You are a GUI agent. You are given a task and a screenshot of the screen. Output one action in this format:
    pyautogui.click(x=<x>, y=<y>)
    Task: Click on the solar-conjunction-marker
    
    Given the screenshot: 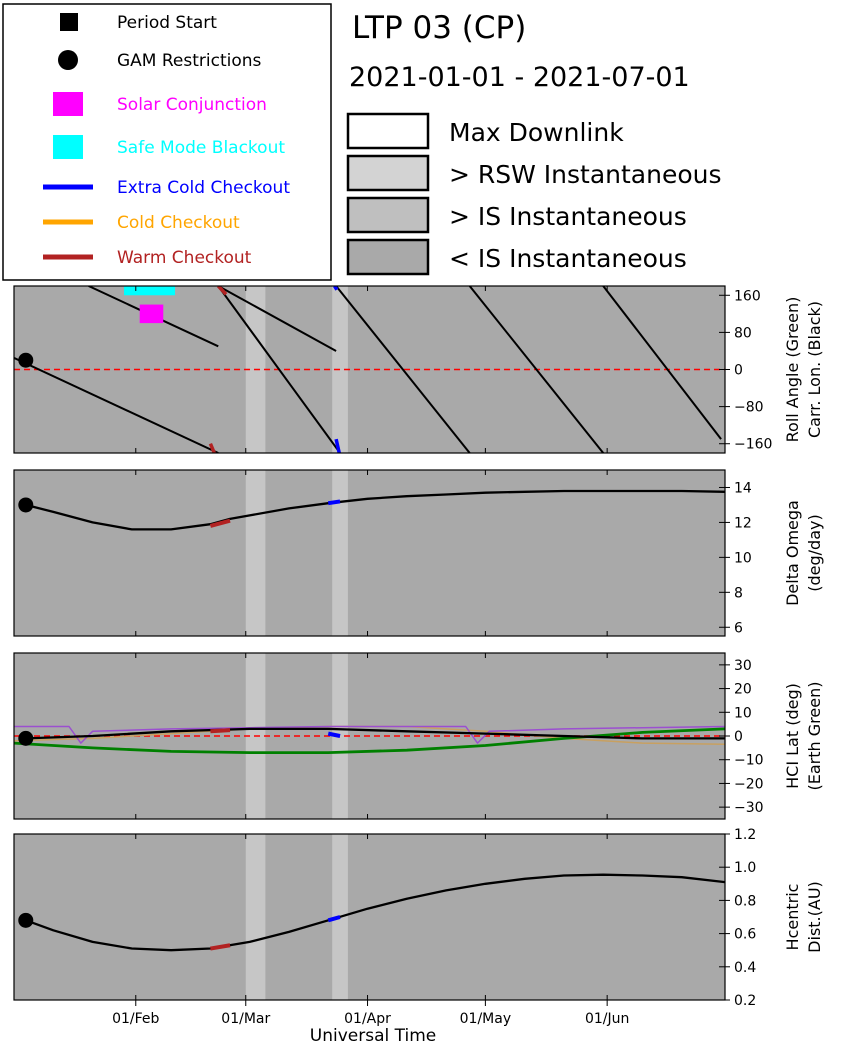 What is the action you would take?
    pyautogui.click(x=151, y=314)
    